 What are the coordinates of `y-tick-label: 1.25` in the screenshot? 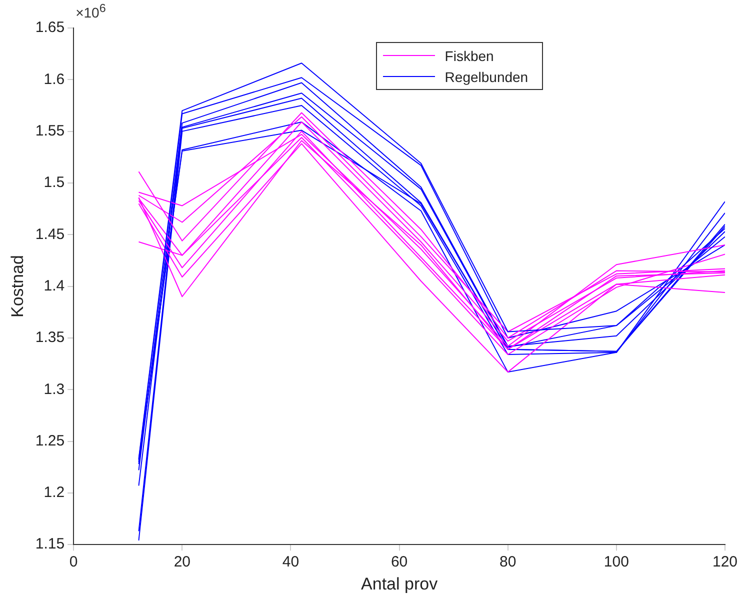 It's located at (50, 441).